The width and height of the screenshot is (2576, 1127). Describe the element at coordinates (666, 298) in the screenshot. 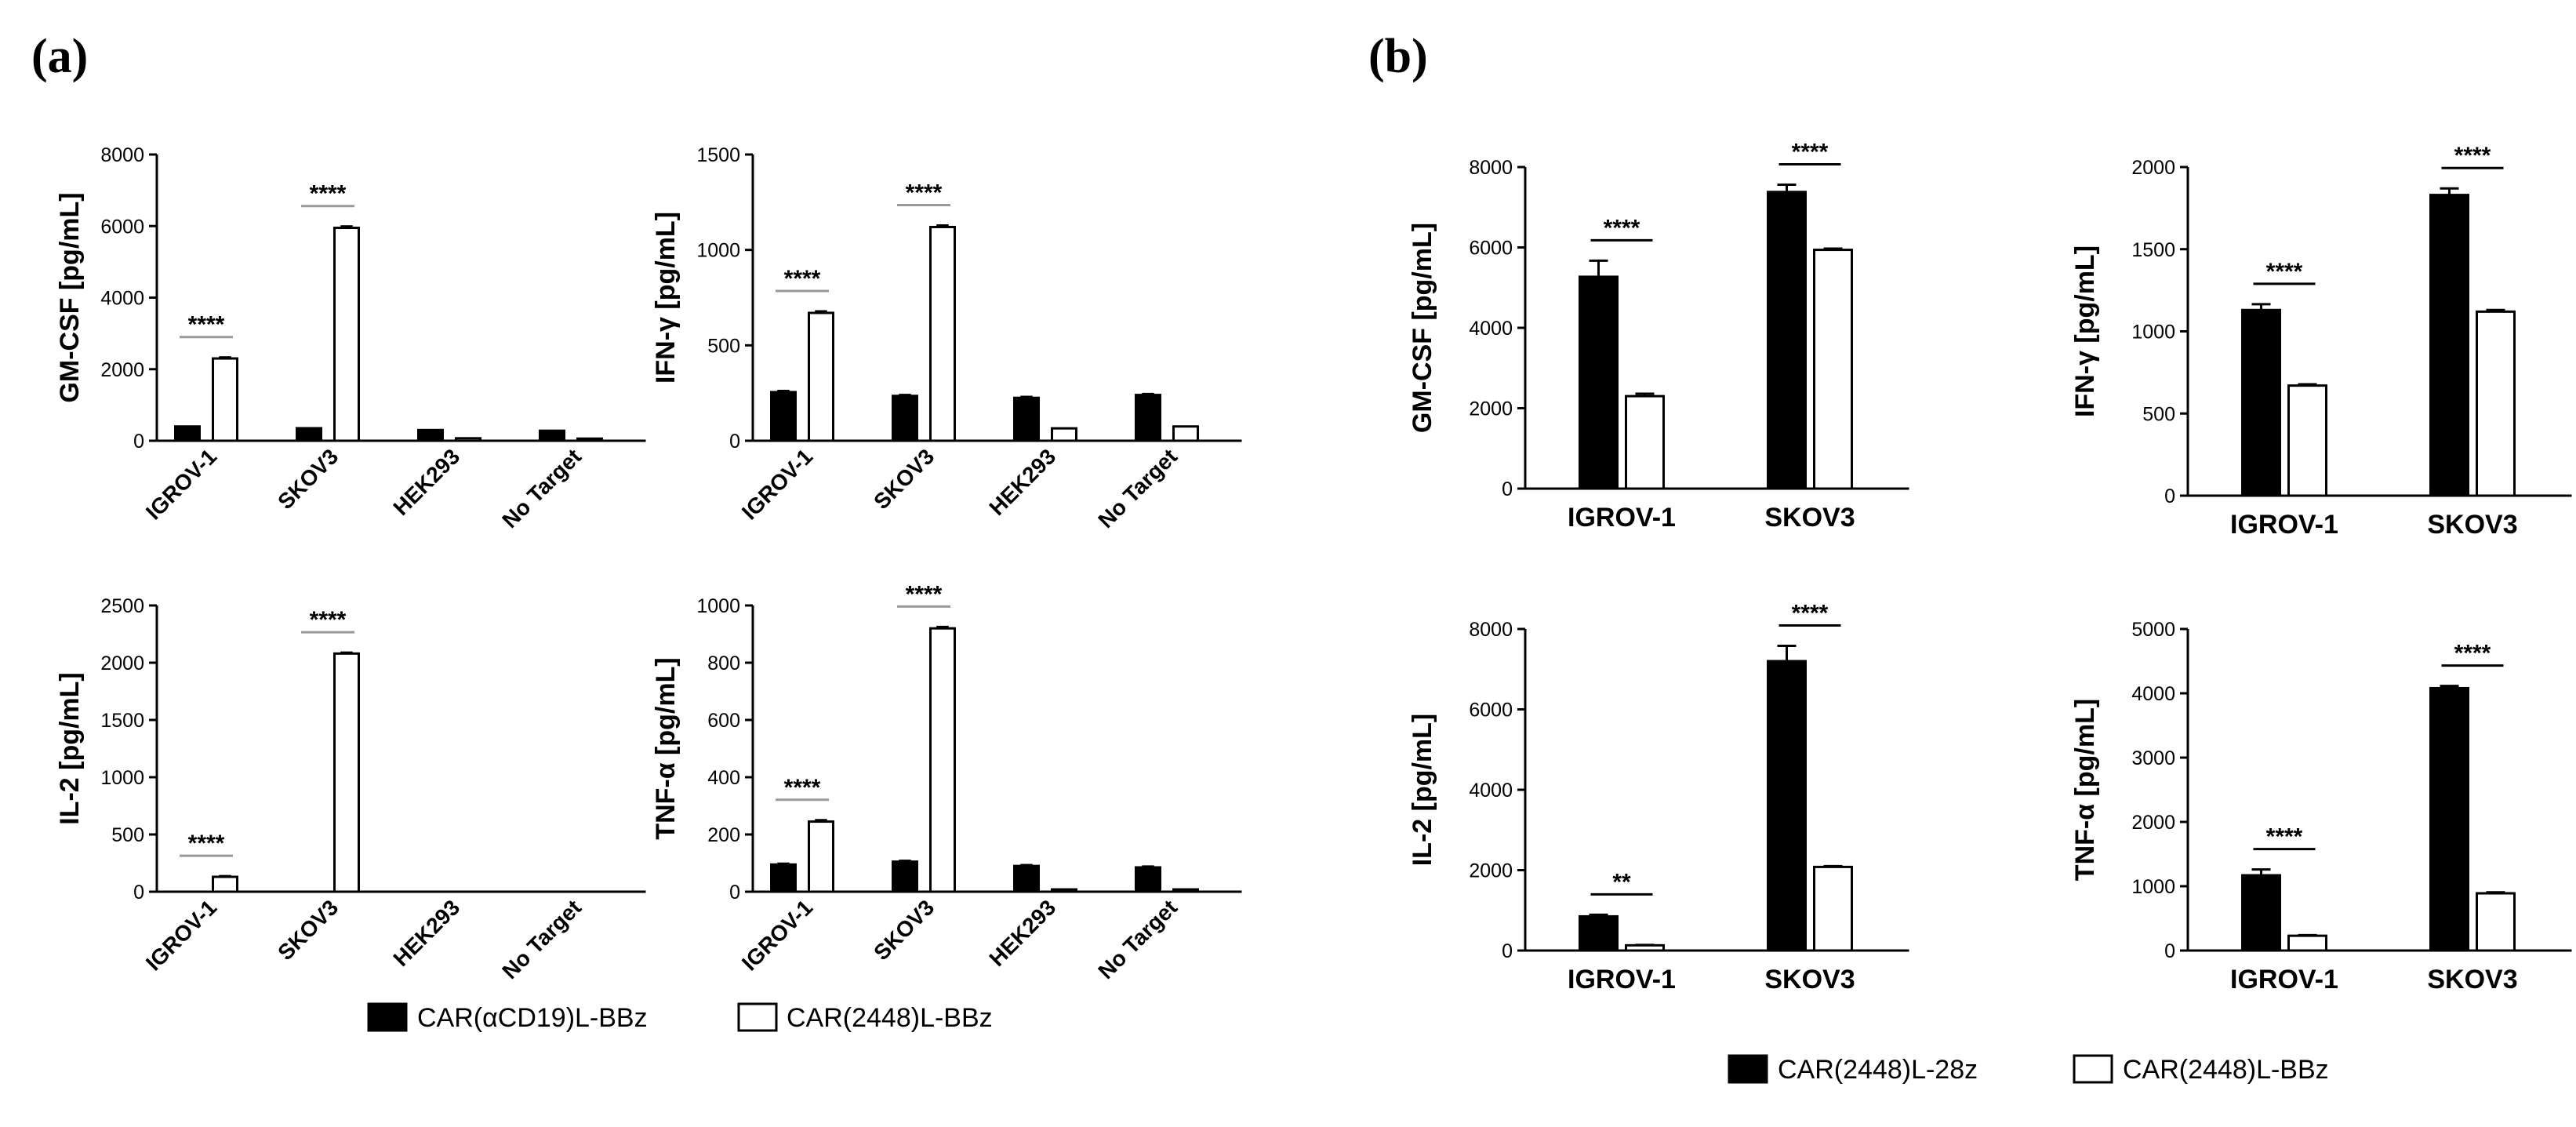

I see `a-ifng-ylabel: IFN-γ [pg/mL]` at that location.